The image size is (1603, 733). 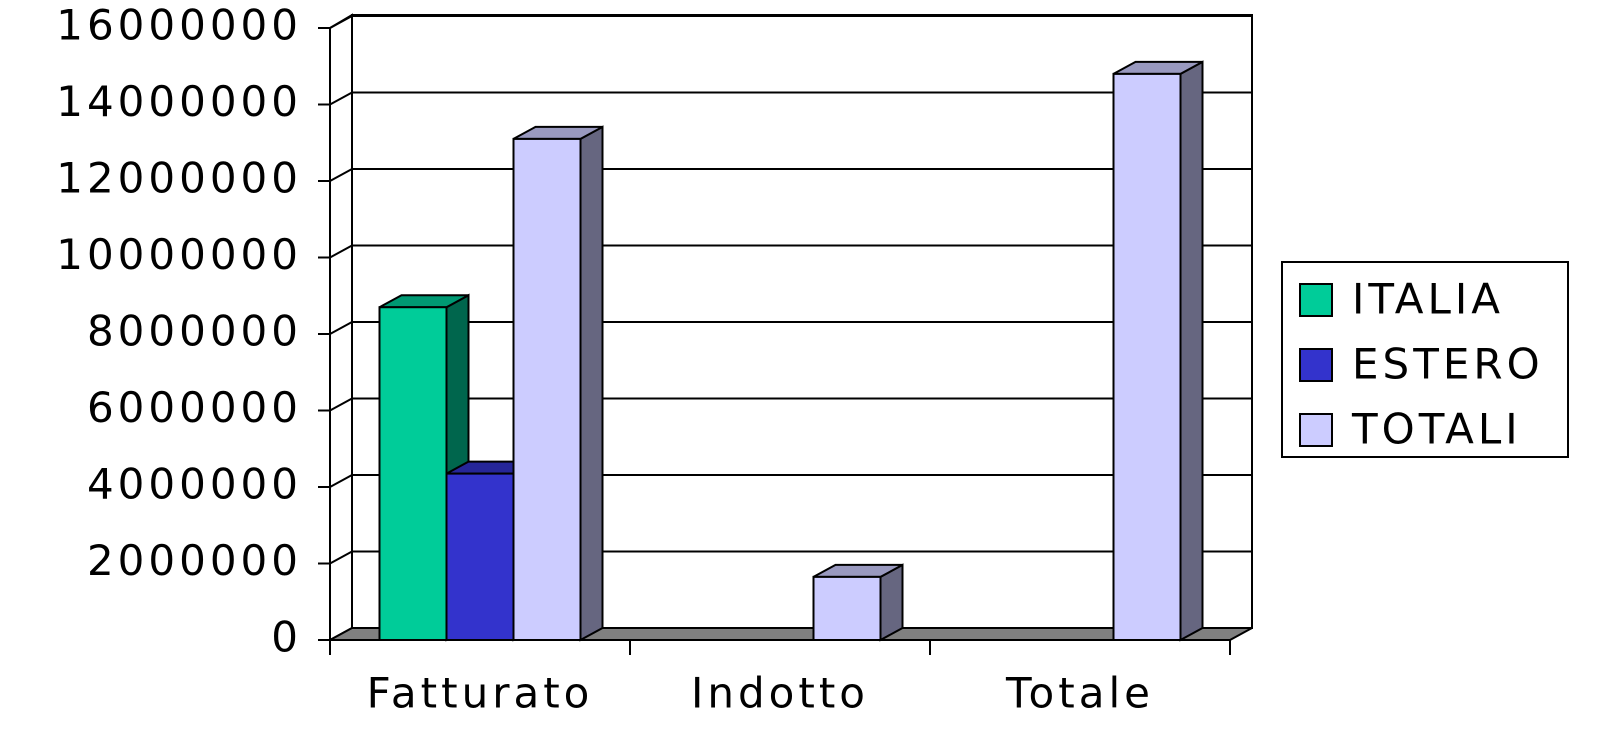 I want to click on x-tick-label: Totale, so click(x=1079, y=693).